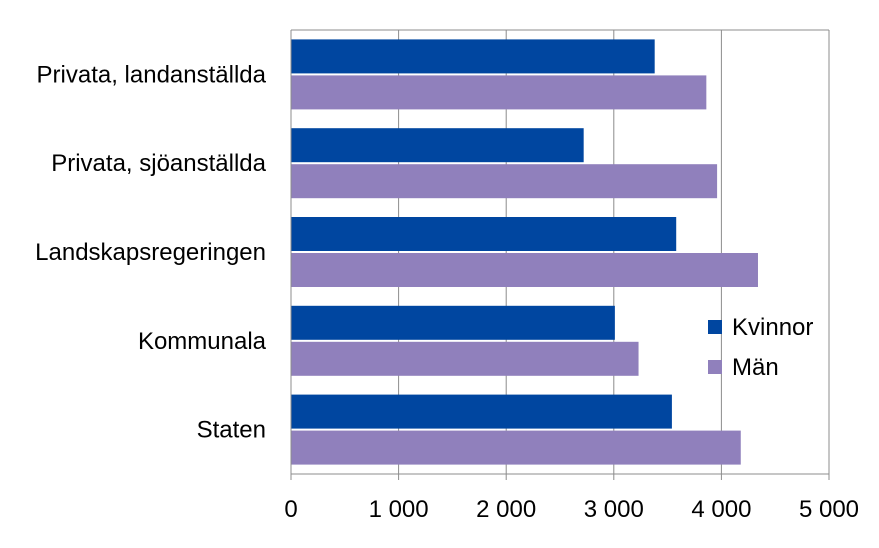 Image resolution: width=879 pixels, height=548 pixels. Describe the element at coordinates (290, 509) in the screenshot. I see `x-tick-label: 0` at that location.